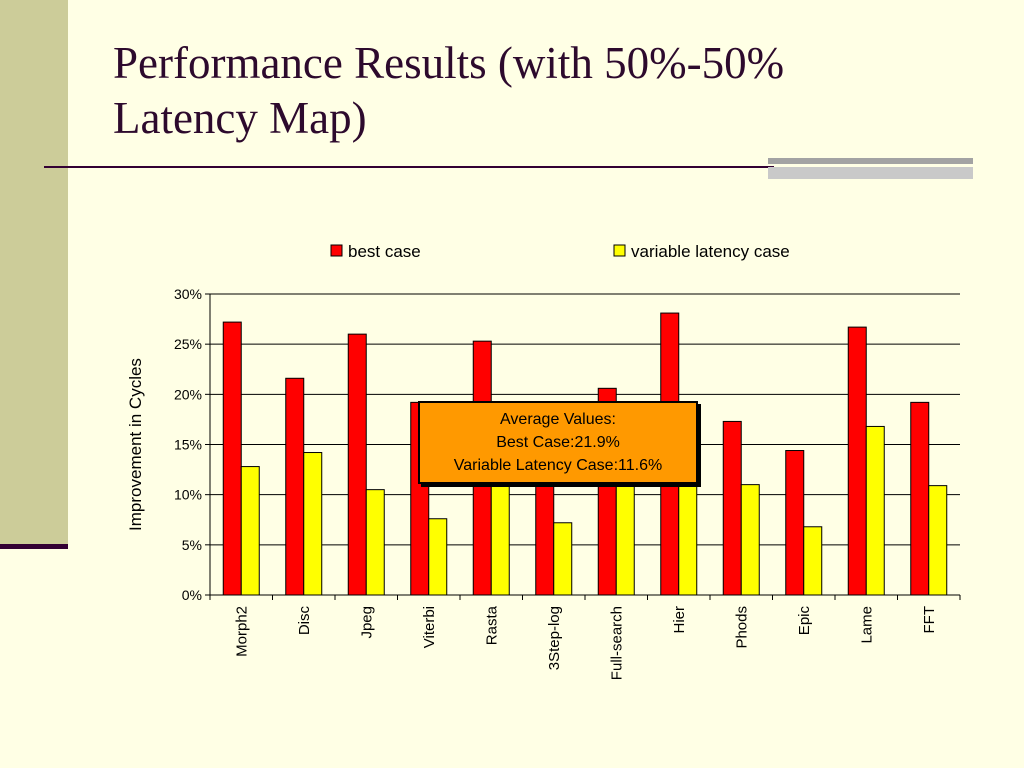 This screenshot has height=768, width=1024. What do you see at coordinates (449, 63) in the screenshot?
I see `title-line-1: Performance Results (with 50%-50%` at bounding box center [449, 63].